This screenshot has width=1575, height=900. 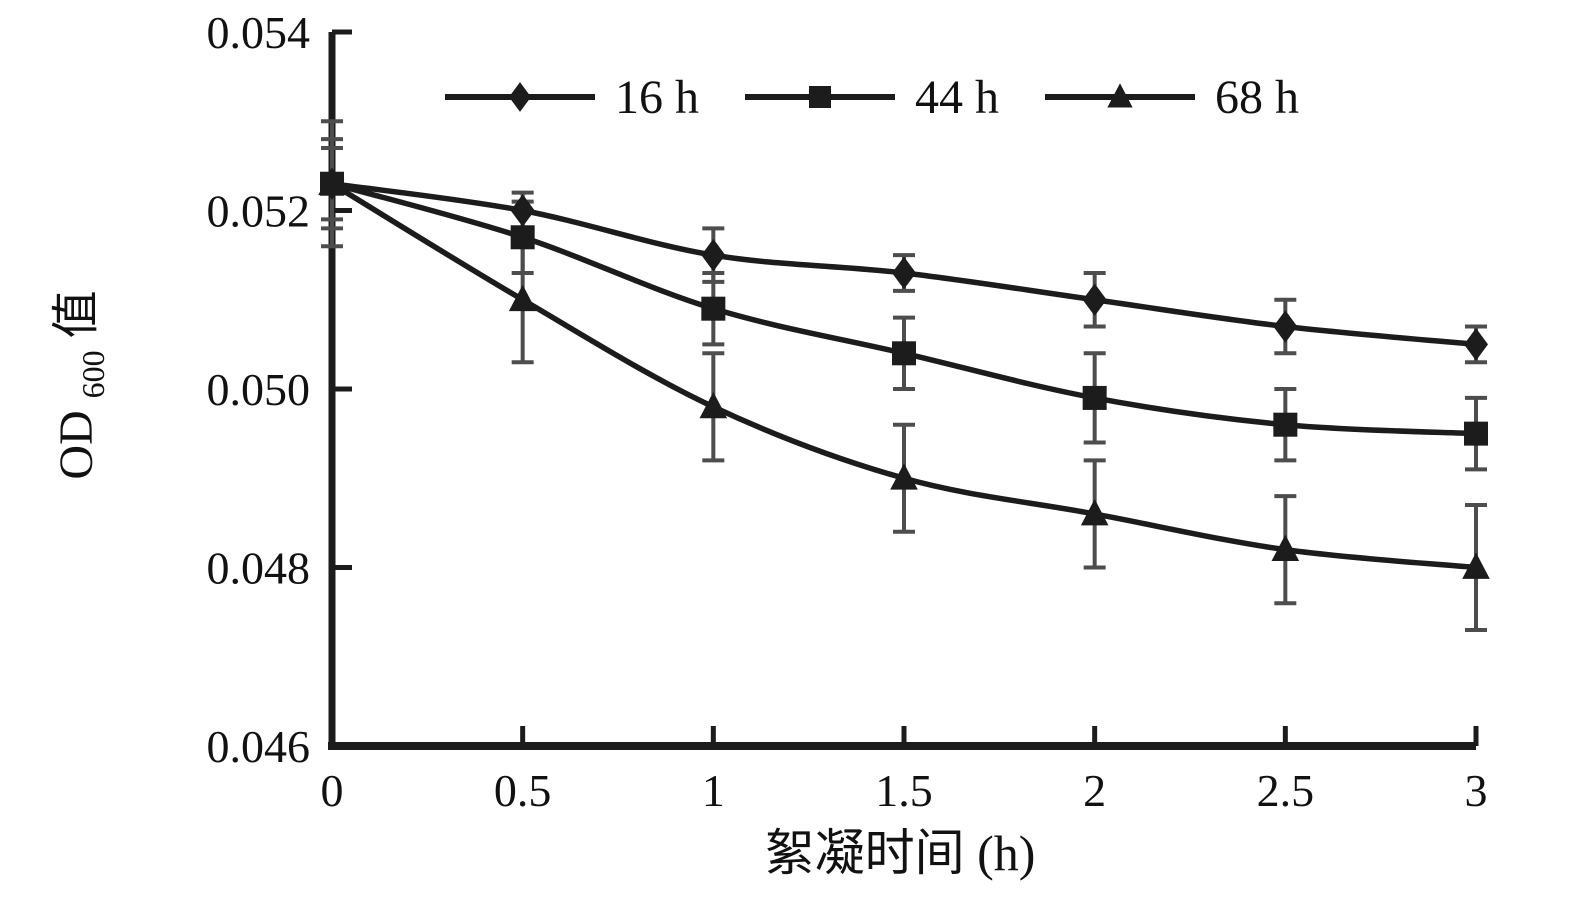 I want to click on x-tick-label: 0, so click(x=332, y=790).